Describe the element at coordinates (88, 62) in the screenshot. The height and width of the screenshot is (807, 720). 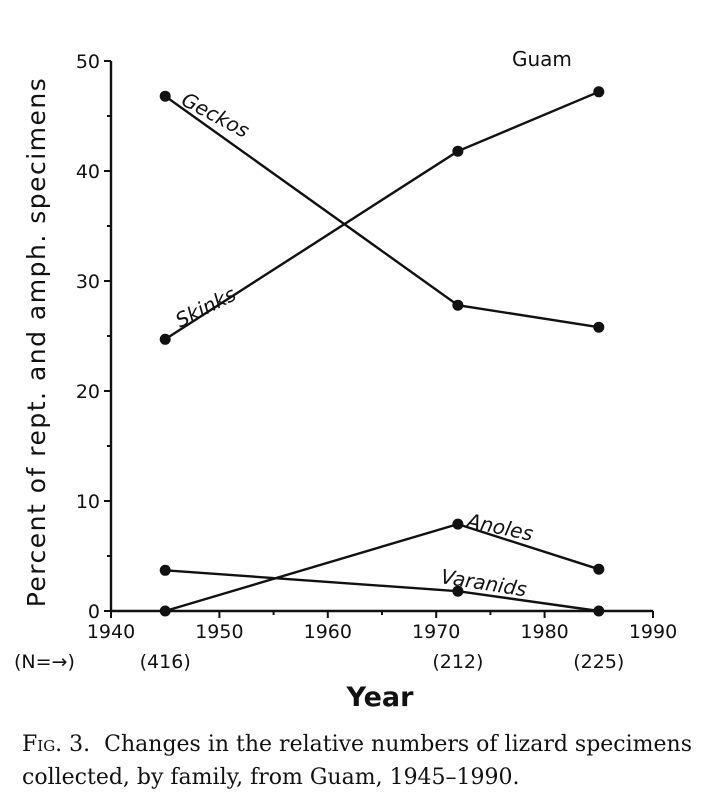
I see `y-tick-label: 50` at that location.